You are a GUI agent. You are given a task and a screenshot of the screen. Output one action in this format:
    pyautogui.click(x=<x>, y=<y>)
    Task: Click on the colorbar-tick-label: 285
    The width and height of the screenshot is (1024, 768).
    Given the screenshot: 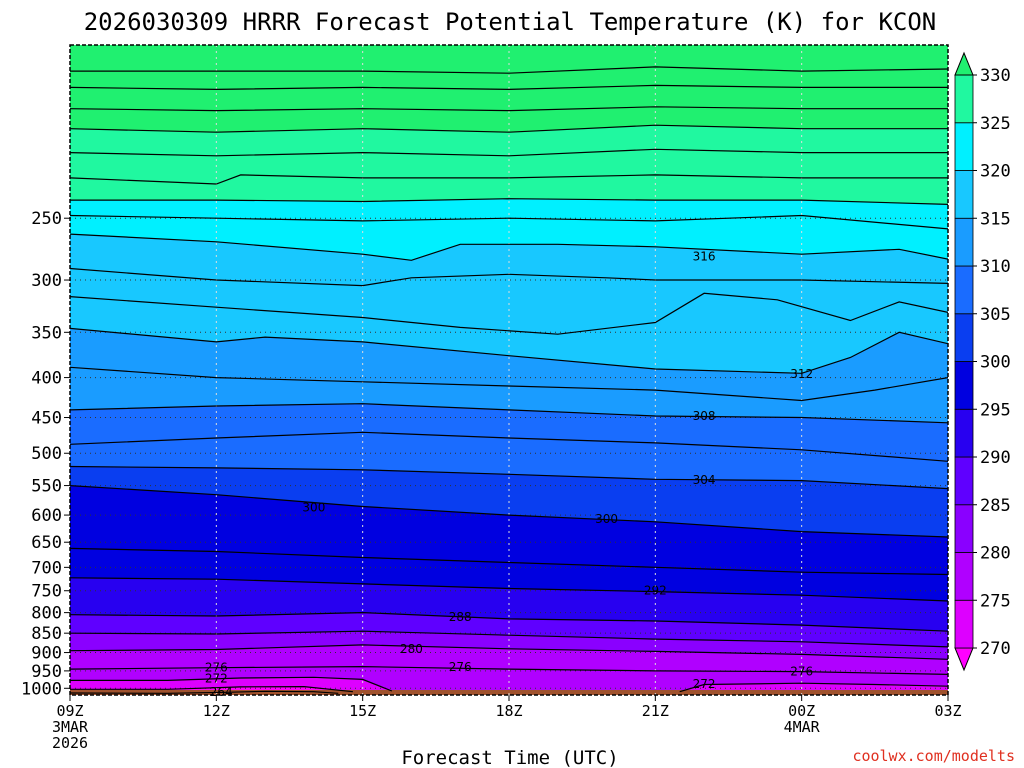 What is the action you would take?
    pyautogui.click(x=995, y=506)
    